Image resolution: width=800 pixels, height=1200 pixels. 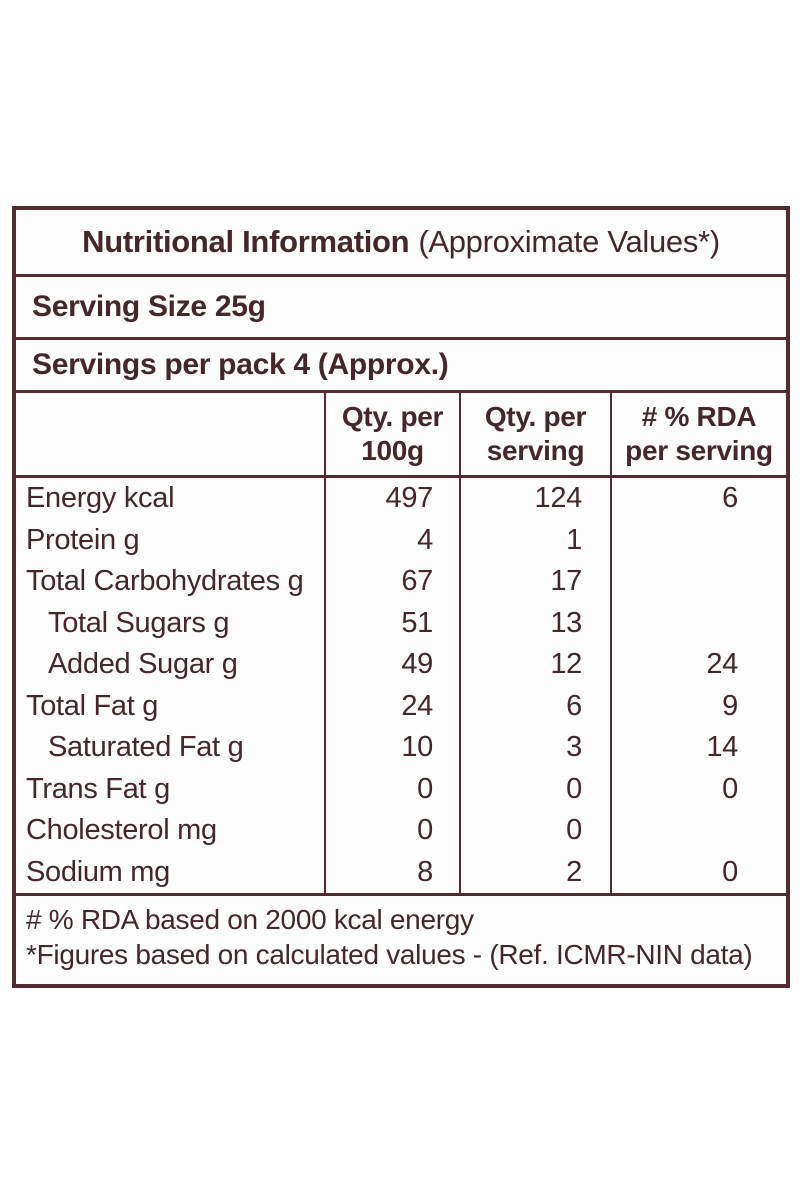 I want to click on value-per-serving: 12, so click(x=534, y=665).